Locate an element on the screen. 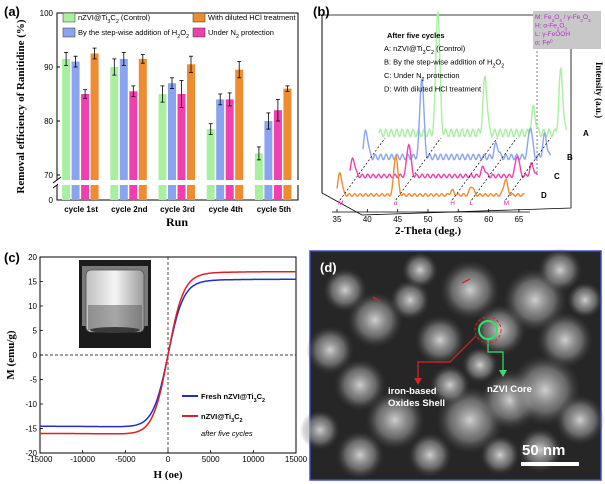  phase-key-box is located at coordinates (567, 30).